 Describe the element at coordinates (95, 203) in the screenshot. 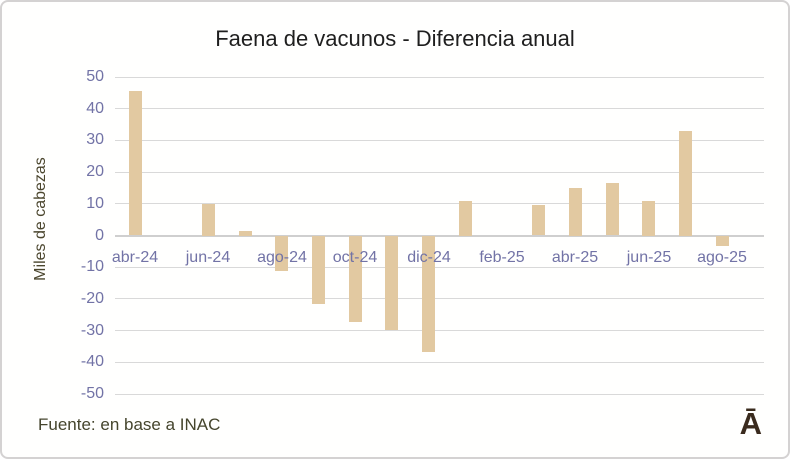

I see `y-tick-label: 10` at that location.